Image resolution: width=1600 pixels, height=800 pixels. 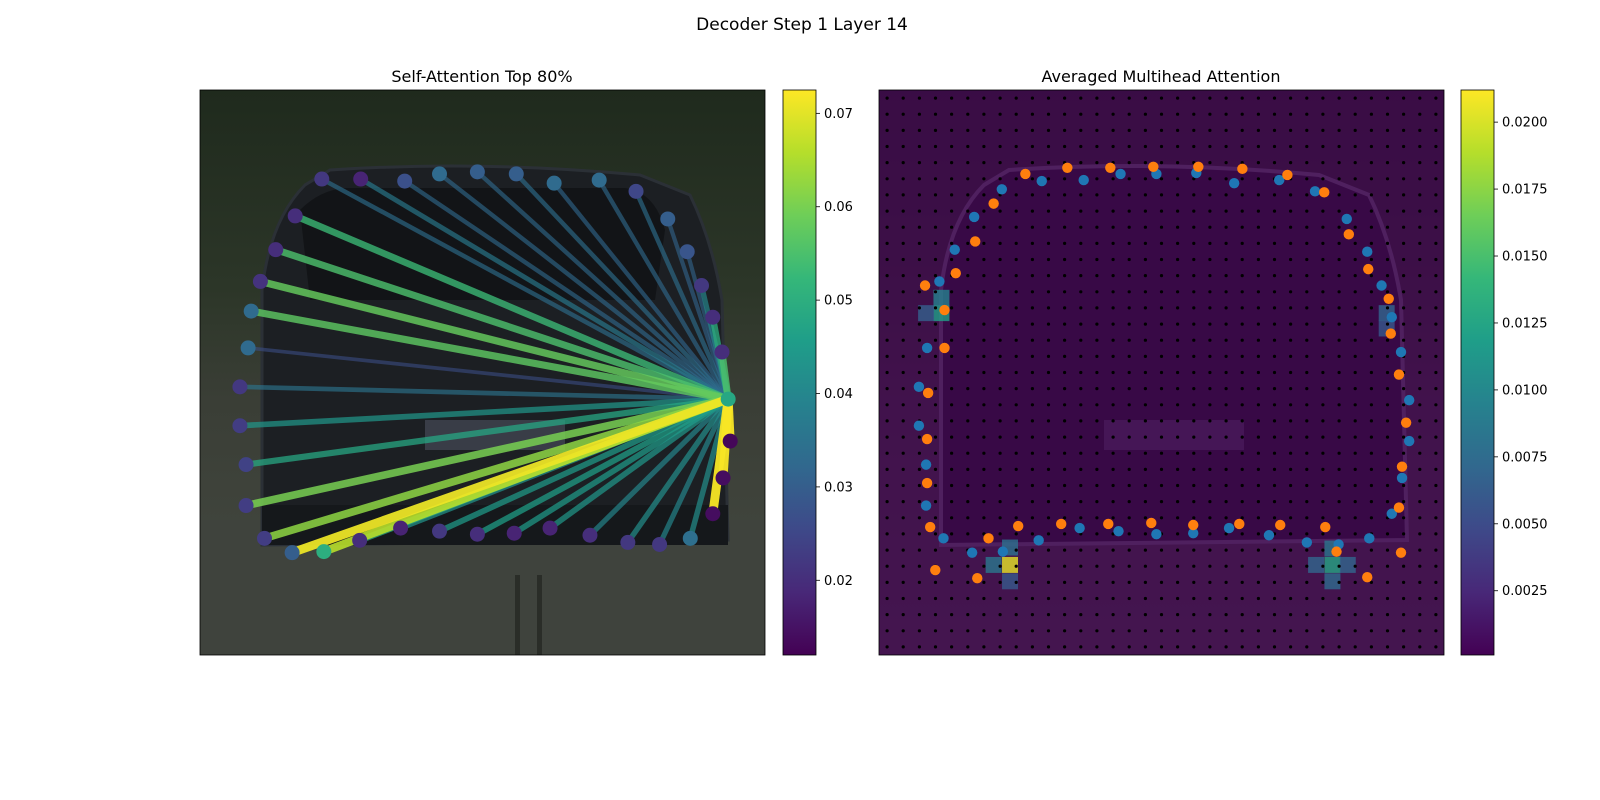 What do you see at coordinates (1525, 591) in the screenshot?
I see `colorbar-tick-label: 0.0025` at bounding box center [1525, 591].